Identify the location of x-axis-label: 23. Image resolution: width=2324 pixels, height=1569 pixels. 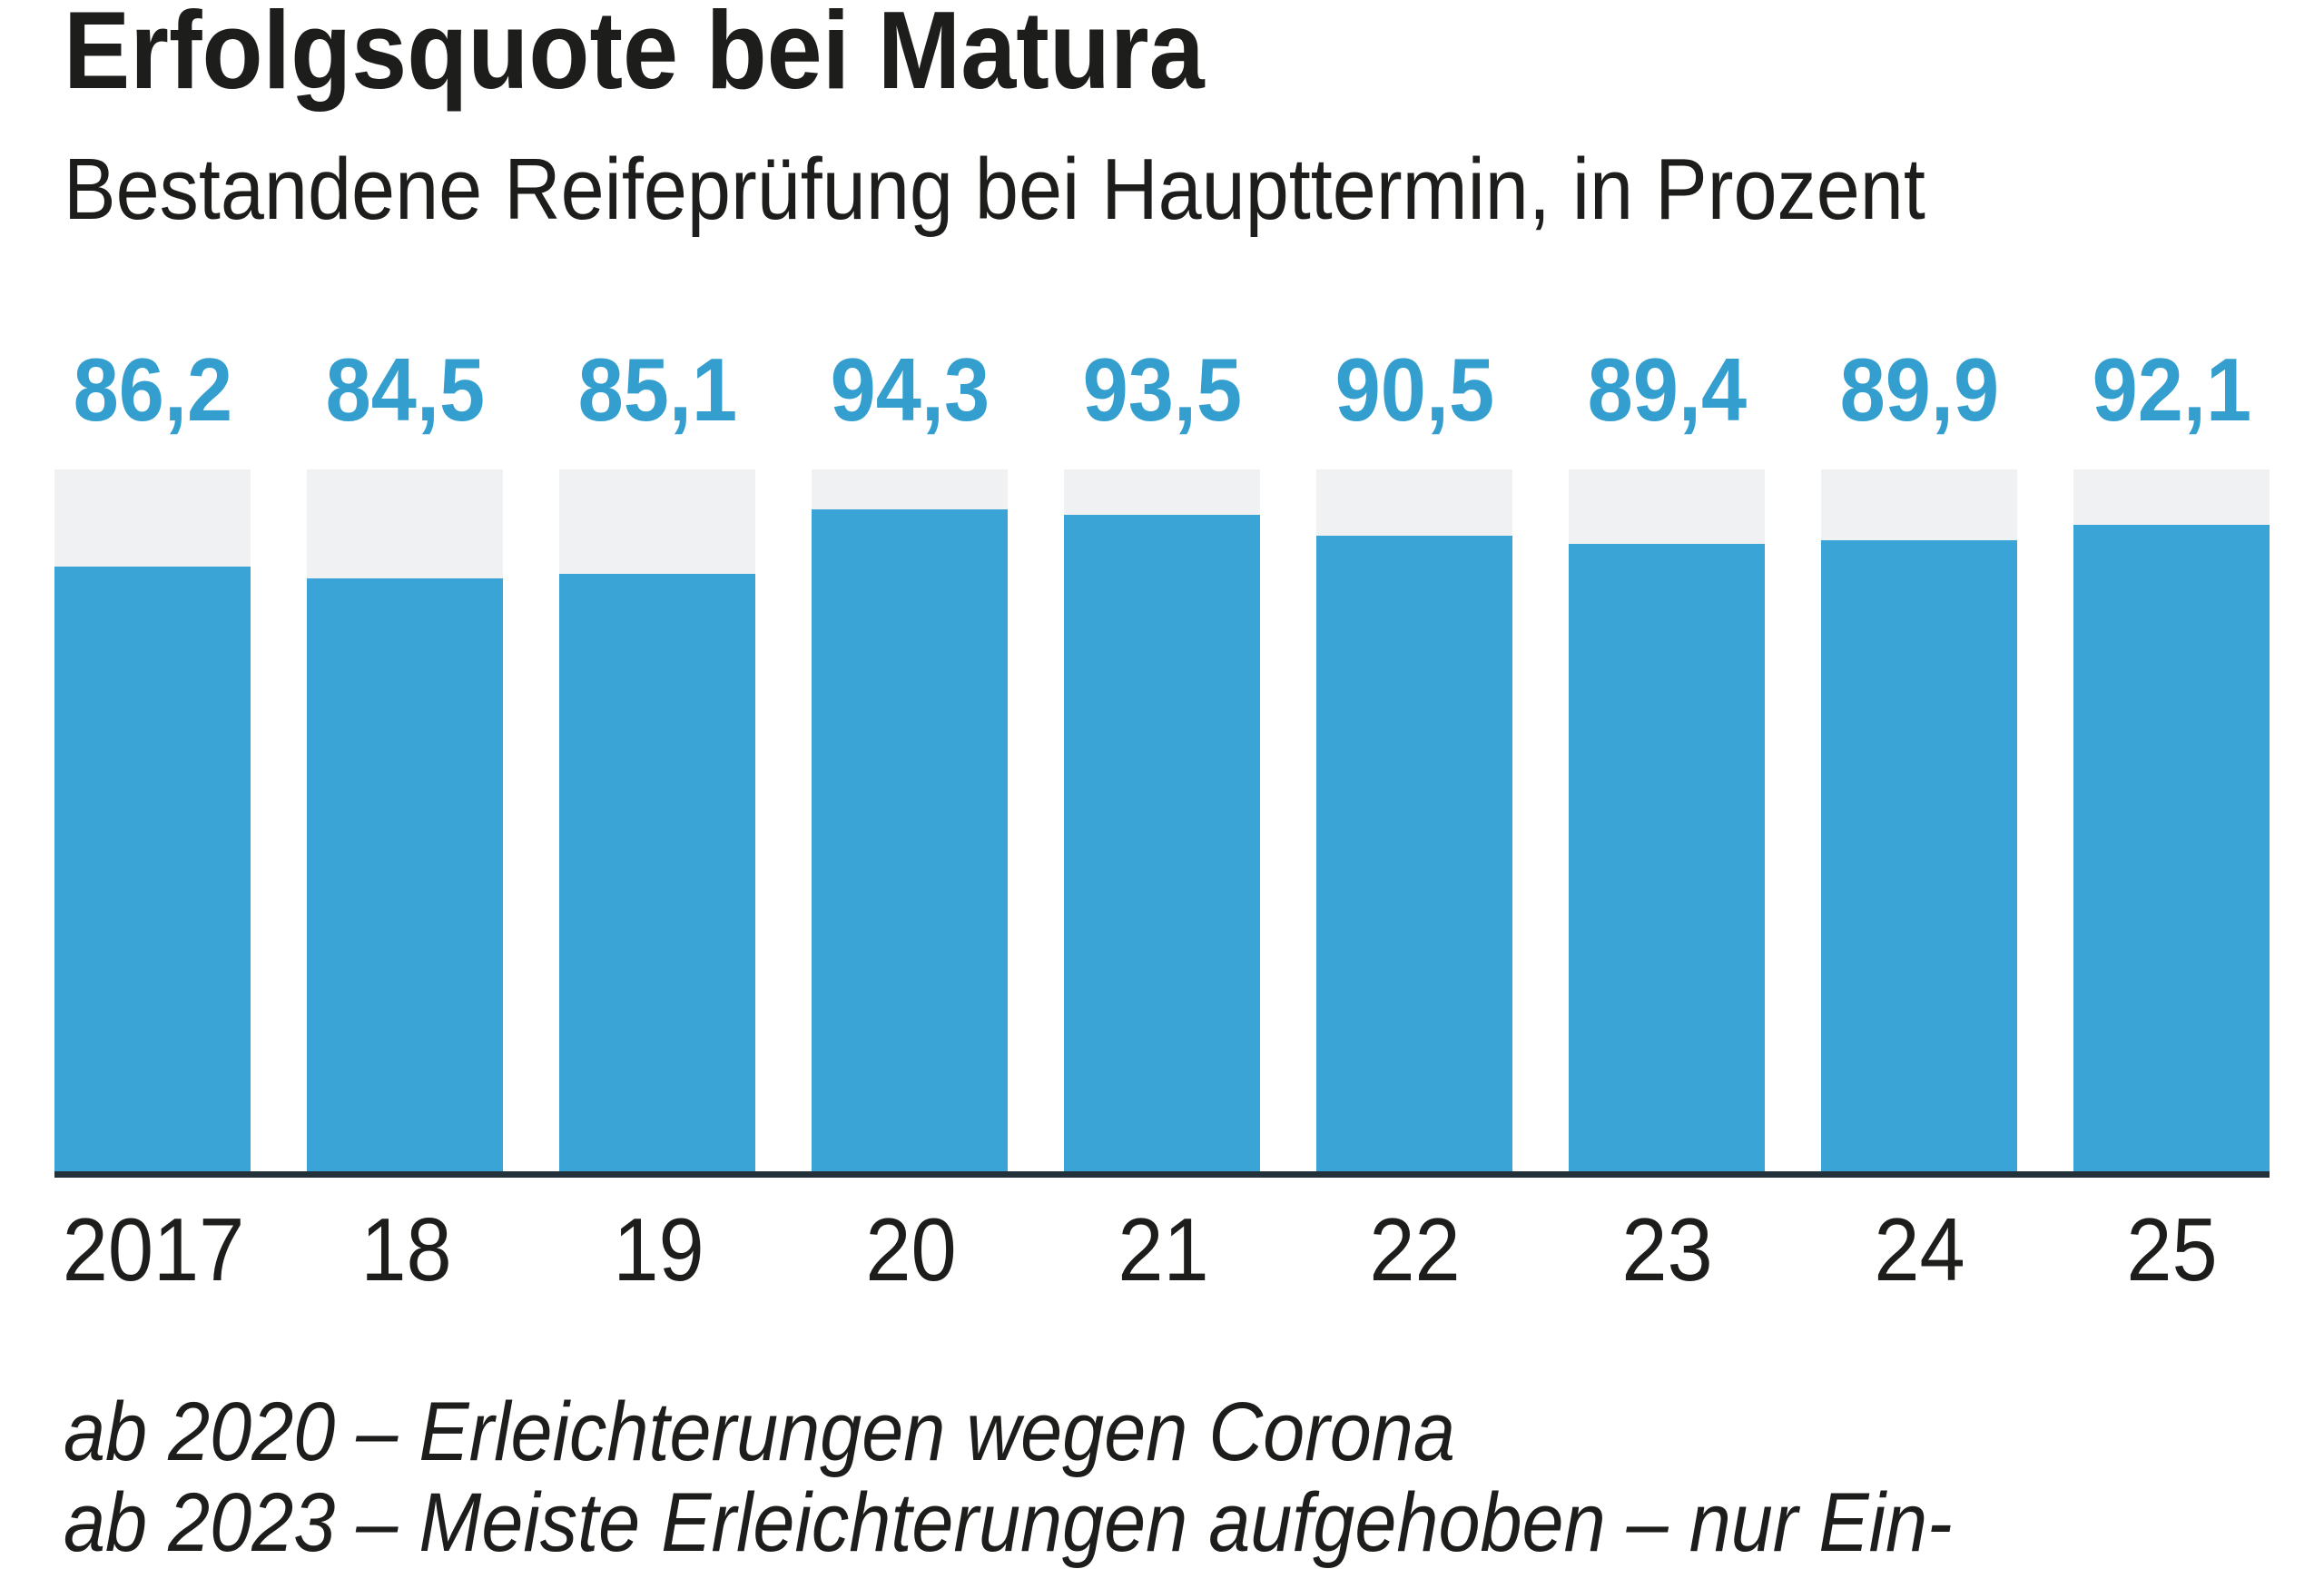
(1667, 1249).